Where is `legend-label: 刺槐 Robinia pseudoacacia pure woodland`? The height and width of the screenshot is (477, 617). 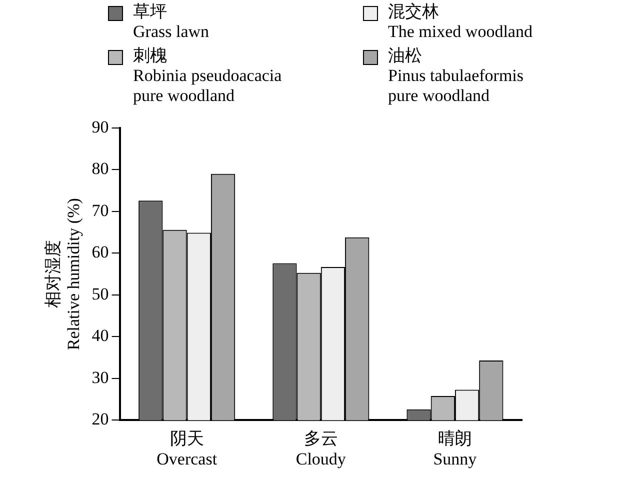
legend-label: 刺槐 Robinia pseudoacacia pure woodland is located at coordinates (207, 76).